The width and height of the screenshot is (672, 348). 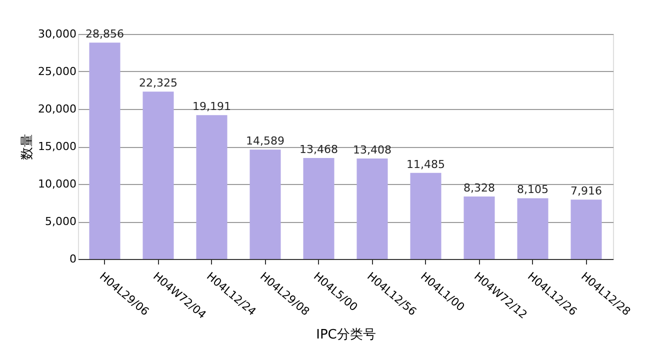 I want to click on data-label: 7,916, so click(x=586, y=191).